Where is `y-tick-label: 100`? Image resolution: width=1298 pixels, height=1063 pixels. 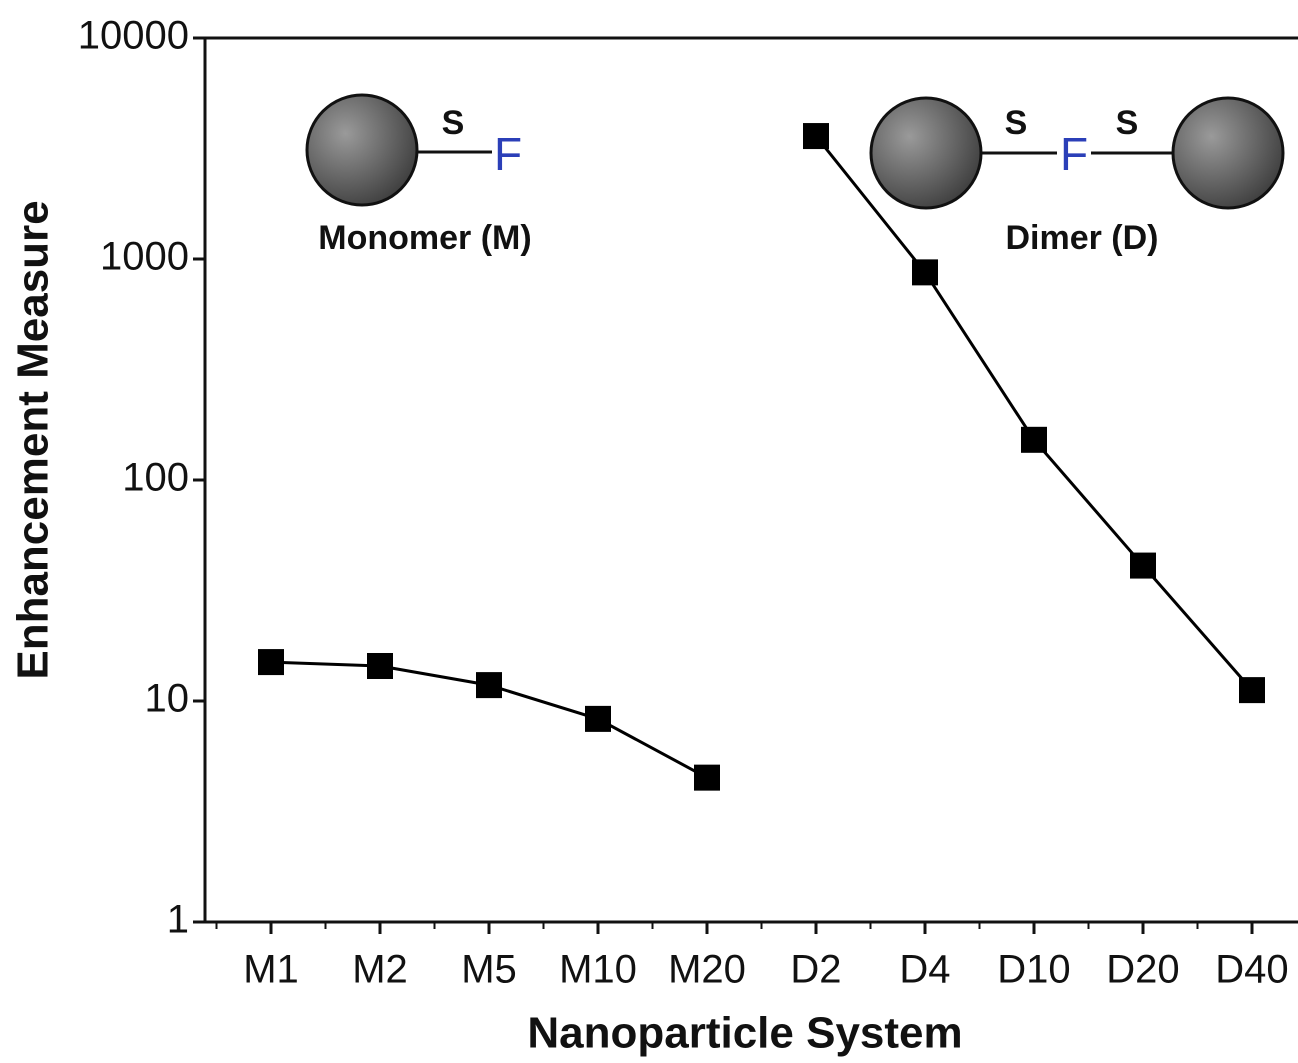 y-tick-label: 100 is located at coordinates (155, 478).